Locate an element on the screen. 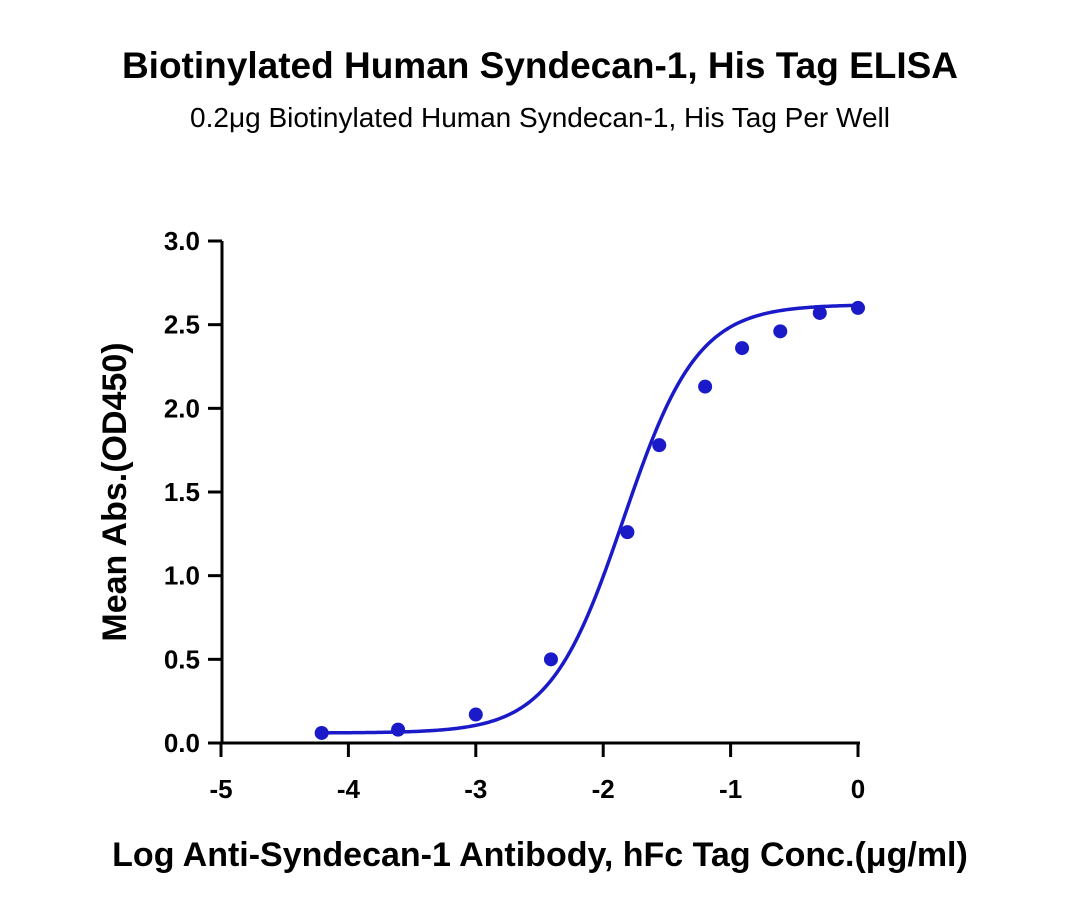 The image size is (1080, 910). y-tick-label: 3.0 is located at coordinates (182, 241).